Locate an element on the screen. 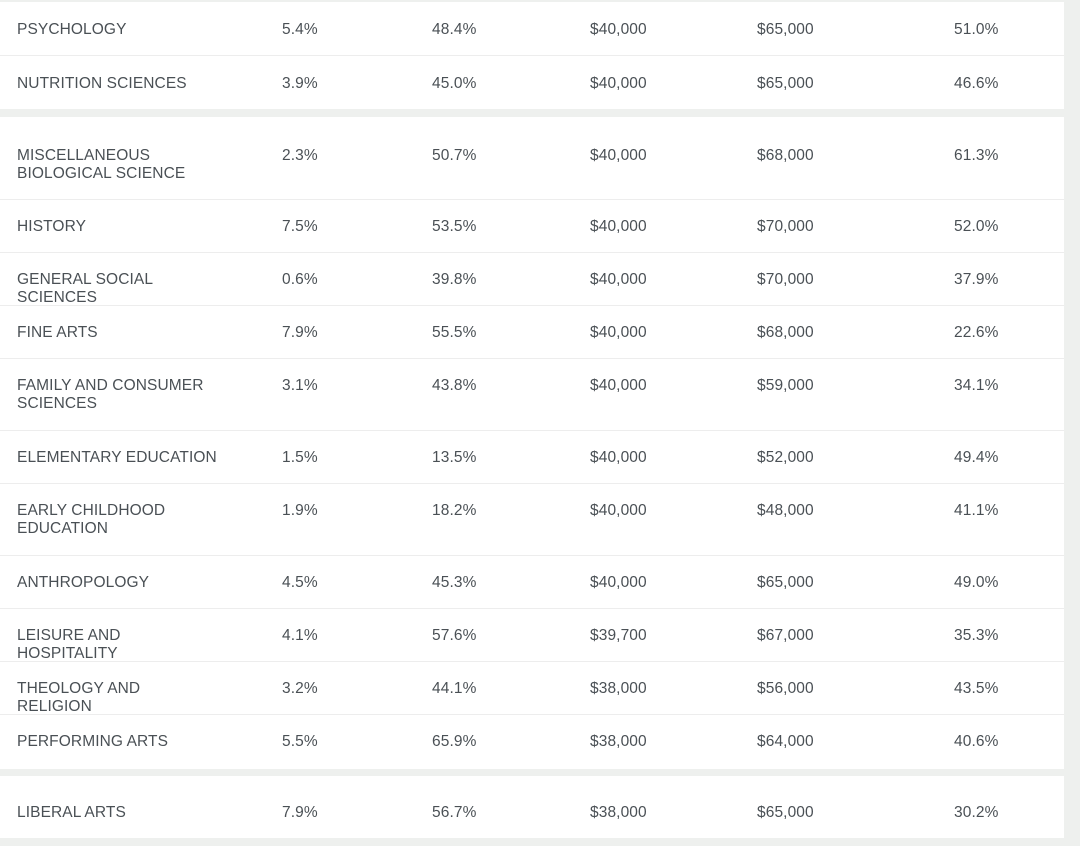  major-cell: HISTORY is located at coordinates (52, 226).